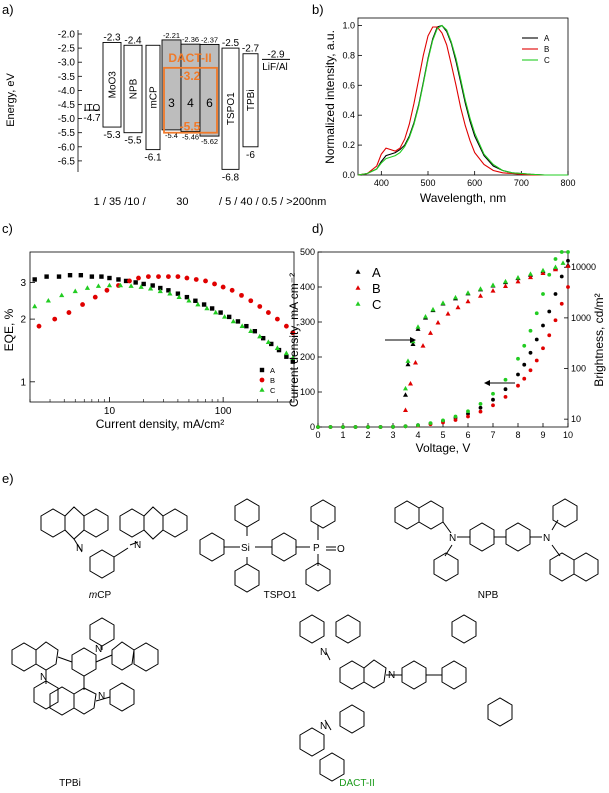  Describe the element at coordinates (462, 100) in the screenshot. I see `series-line-a` at that location.